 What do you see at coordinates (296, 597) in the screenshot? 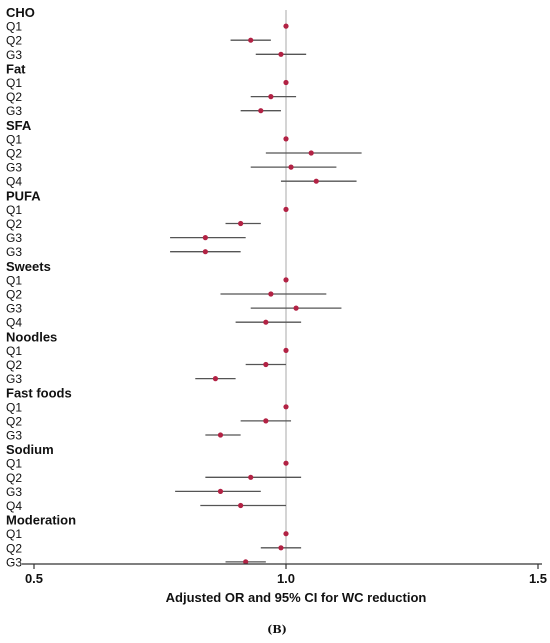
I see `x-axis-label: Adjusted OR and 95% CI for WC reduction` at bounding box center [296, 597].